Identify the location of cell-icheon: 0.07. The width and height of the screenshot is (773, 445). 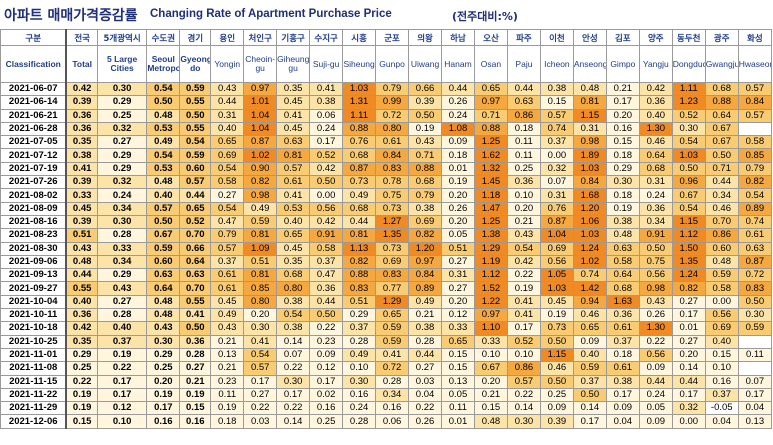
(556, 182).